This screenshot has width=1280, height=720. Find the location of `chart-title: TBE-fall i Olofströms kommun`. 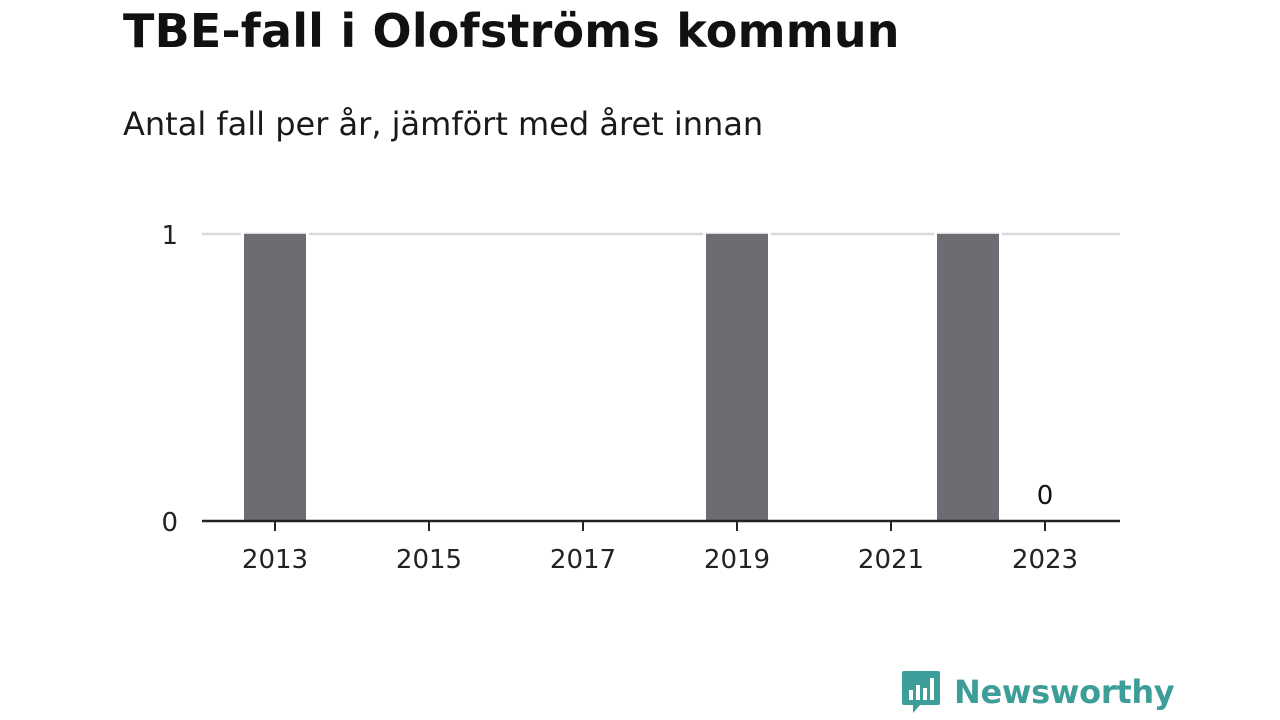

chart-title: TBE-fall i Olofströms kommun is located at coordinates (511, 31).